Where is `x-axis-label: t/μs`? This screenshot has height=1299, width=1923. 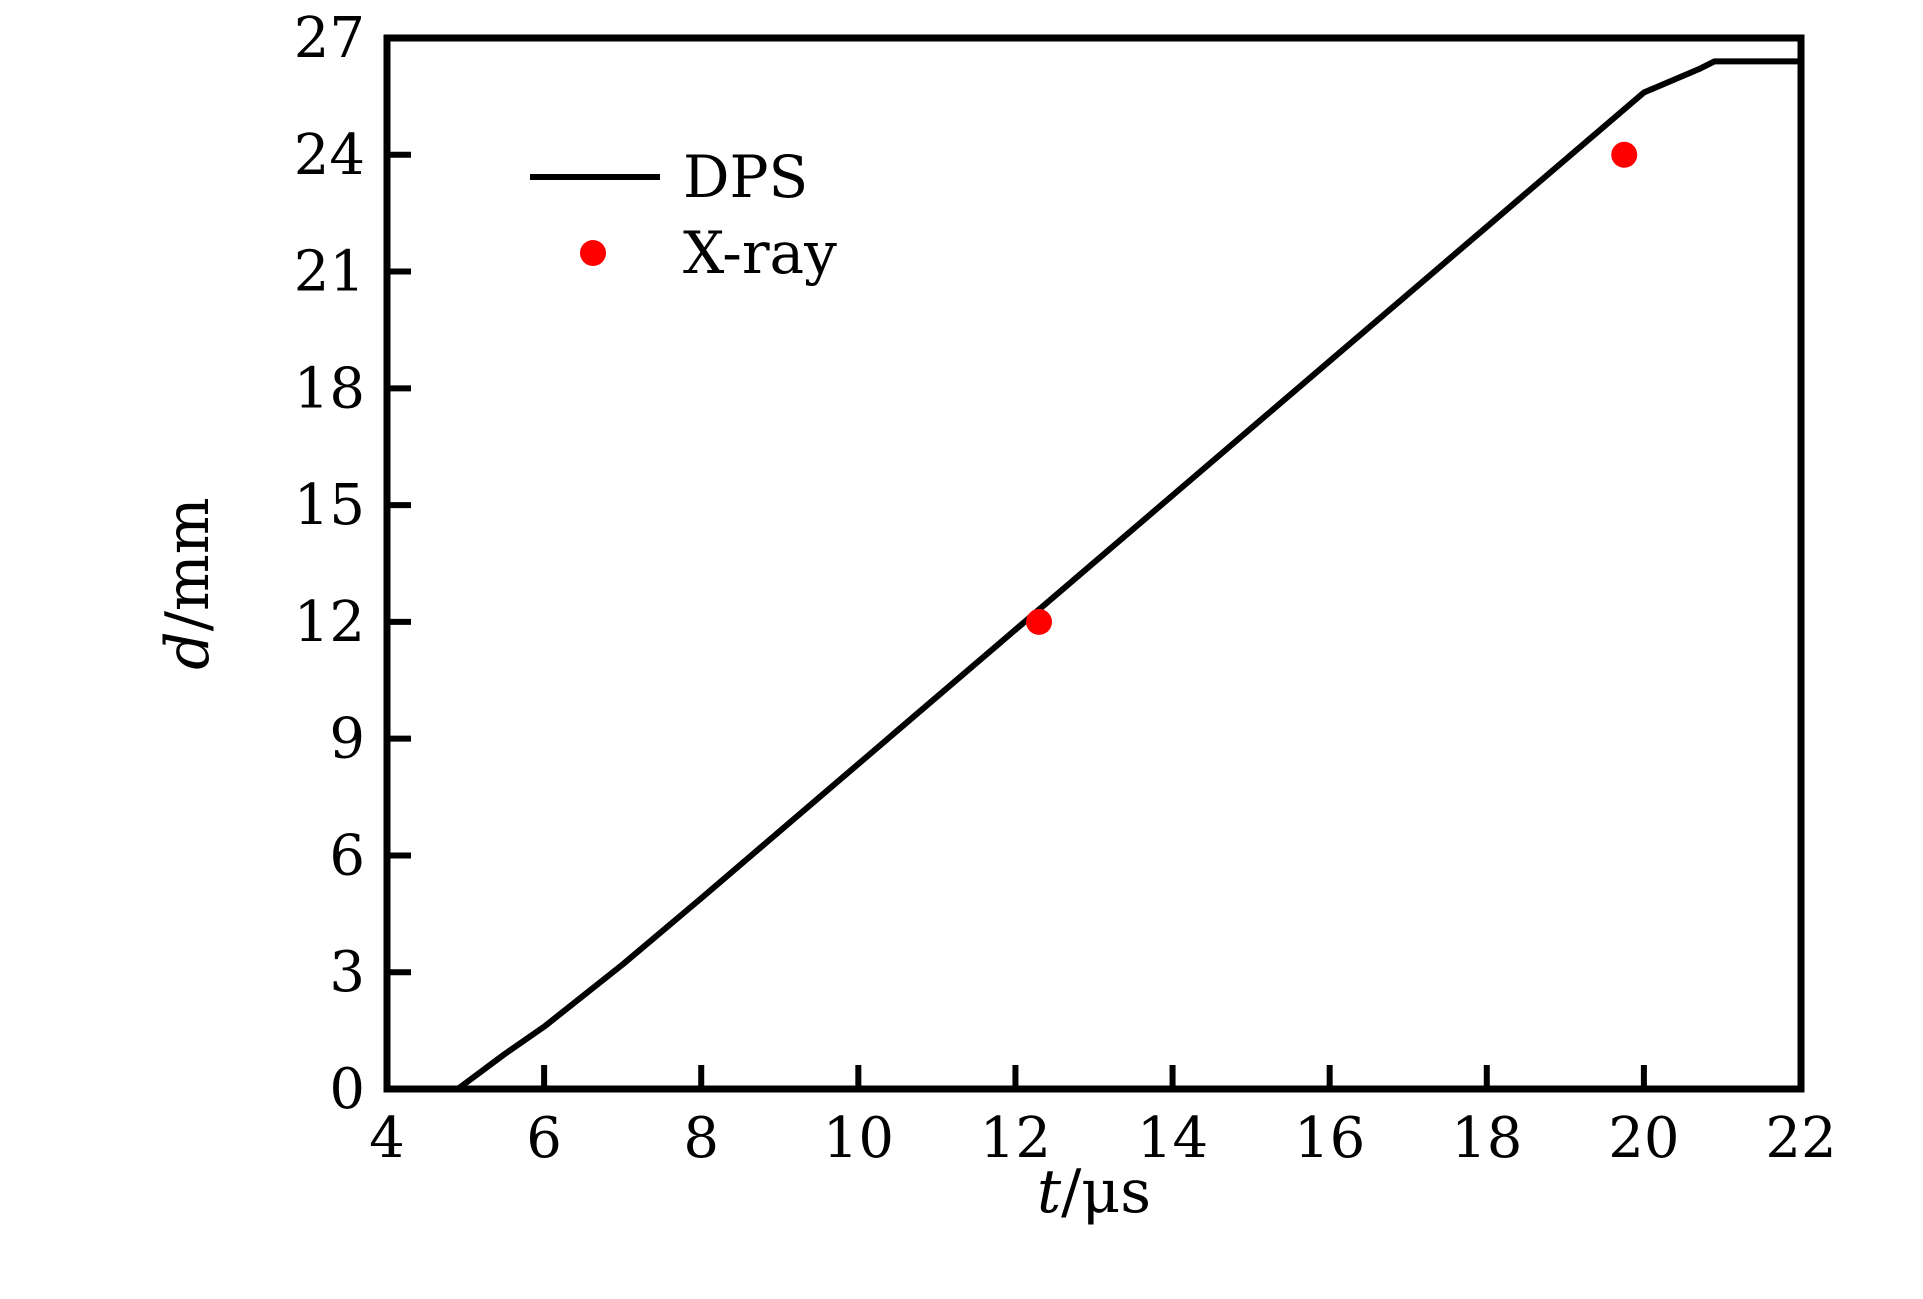 x-axis-label: t/μs is located at coordinates (1094, 1192).